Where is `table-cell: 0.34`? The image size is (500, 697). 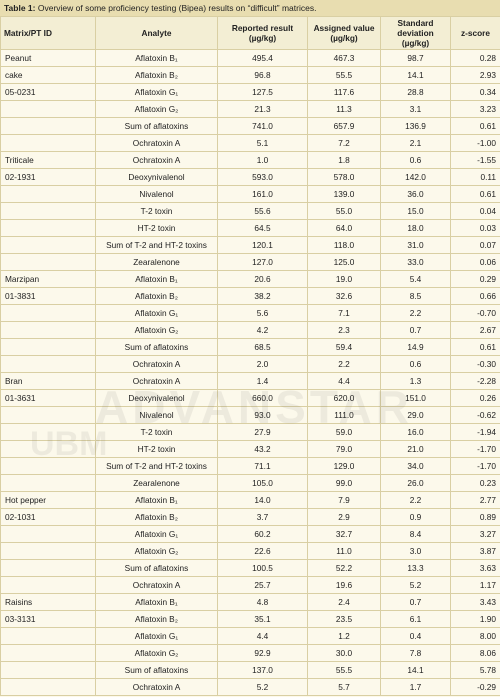 table-cell: 0.34 is located at coordinates (475, 92).